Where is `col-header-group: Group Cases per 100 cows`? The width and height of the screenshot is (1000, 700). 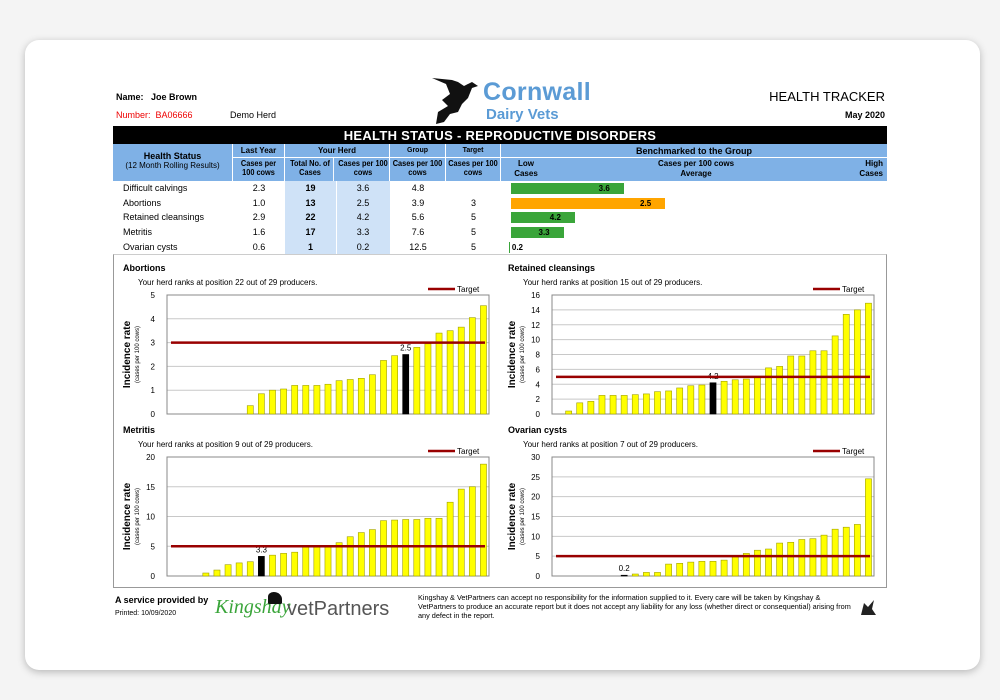 col-header-group: Group Cases per 100 cows is located at coordinates (418, 162).